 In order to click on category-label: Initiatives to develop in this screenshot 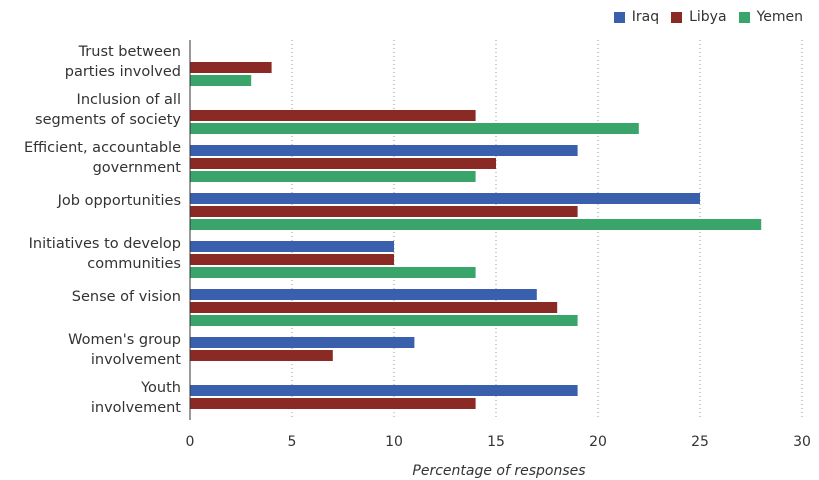, I will do `click(105, 244)`.